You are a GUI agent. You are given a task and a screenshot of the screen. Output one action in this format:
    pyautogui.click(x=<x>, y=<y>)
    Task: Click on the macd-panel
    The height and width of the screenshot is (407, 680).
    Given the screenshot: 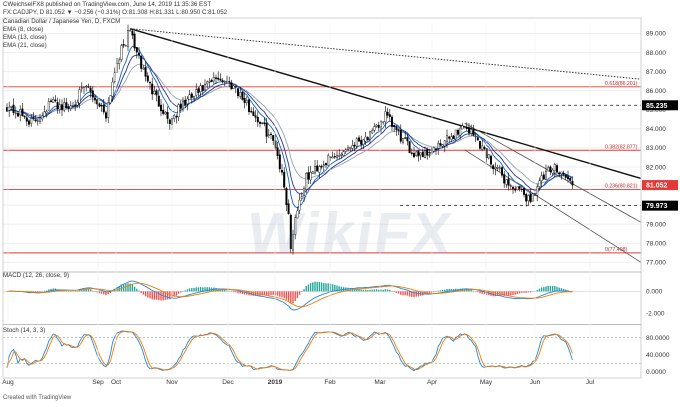 What is the action you would take?
    pyautogui.click(x=322, y=295)
    